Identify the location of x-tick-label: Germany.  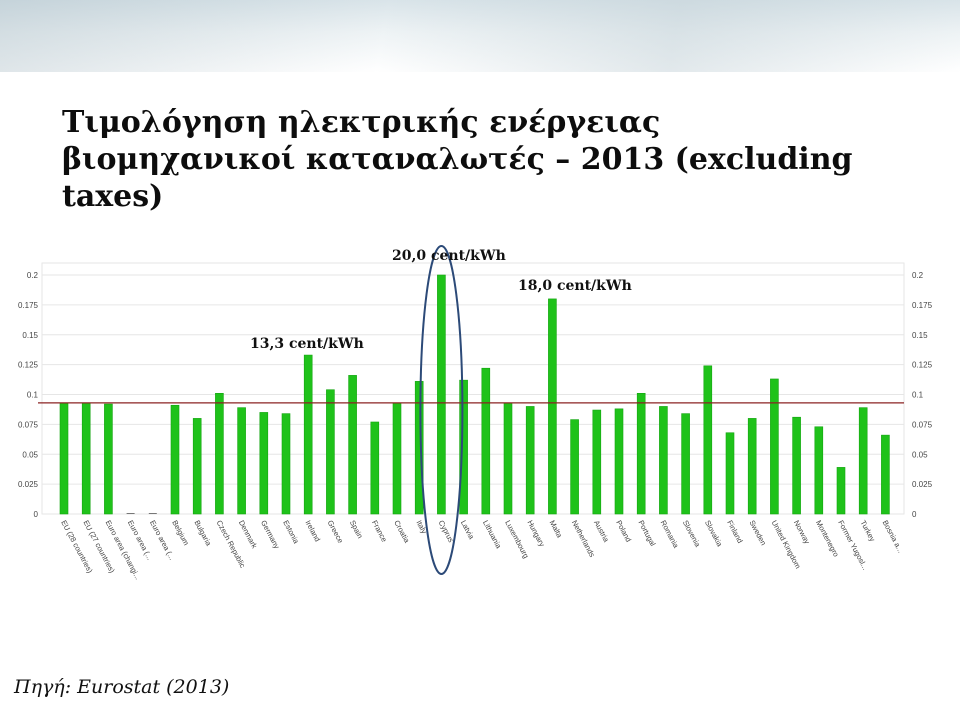
(270, 535).